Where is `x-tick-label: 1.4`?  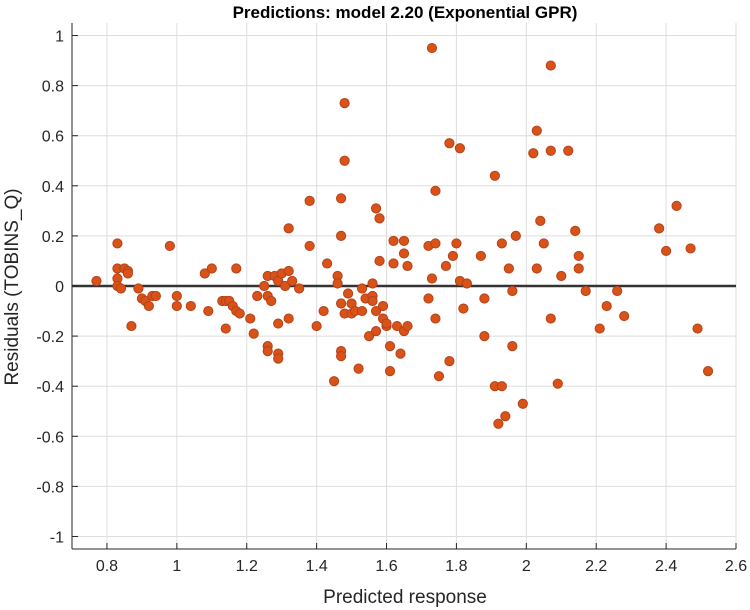
x-tick-label: 1.4 is located at coordinates (317, 566).